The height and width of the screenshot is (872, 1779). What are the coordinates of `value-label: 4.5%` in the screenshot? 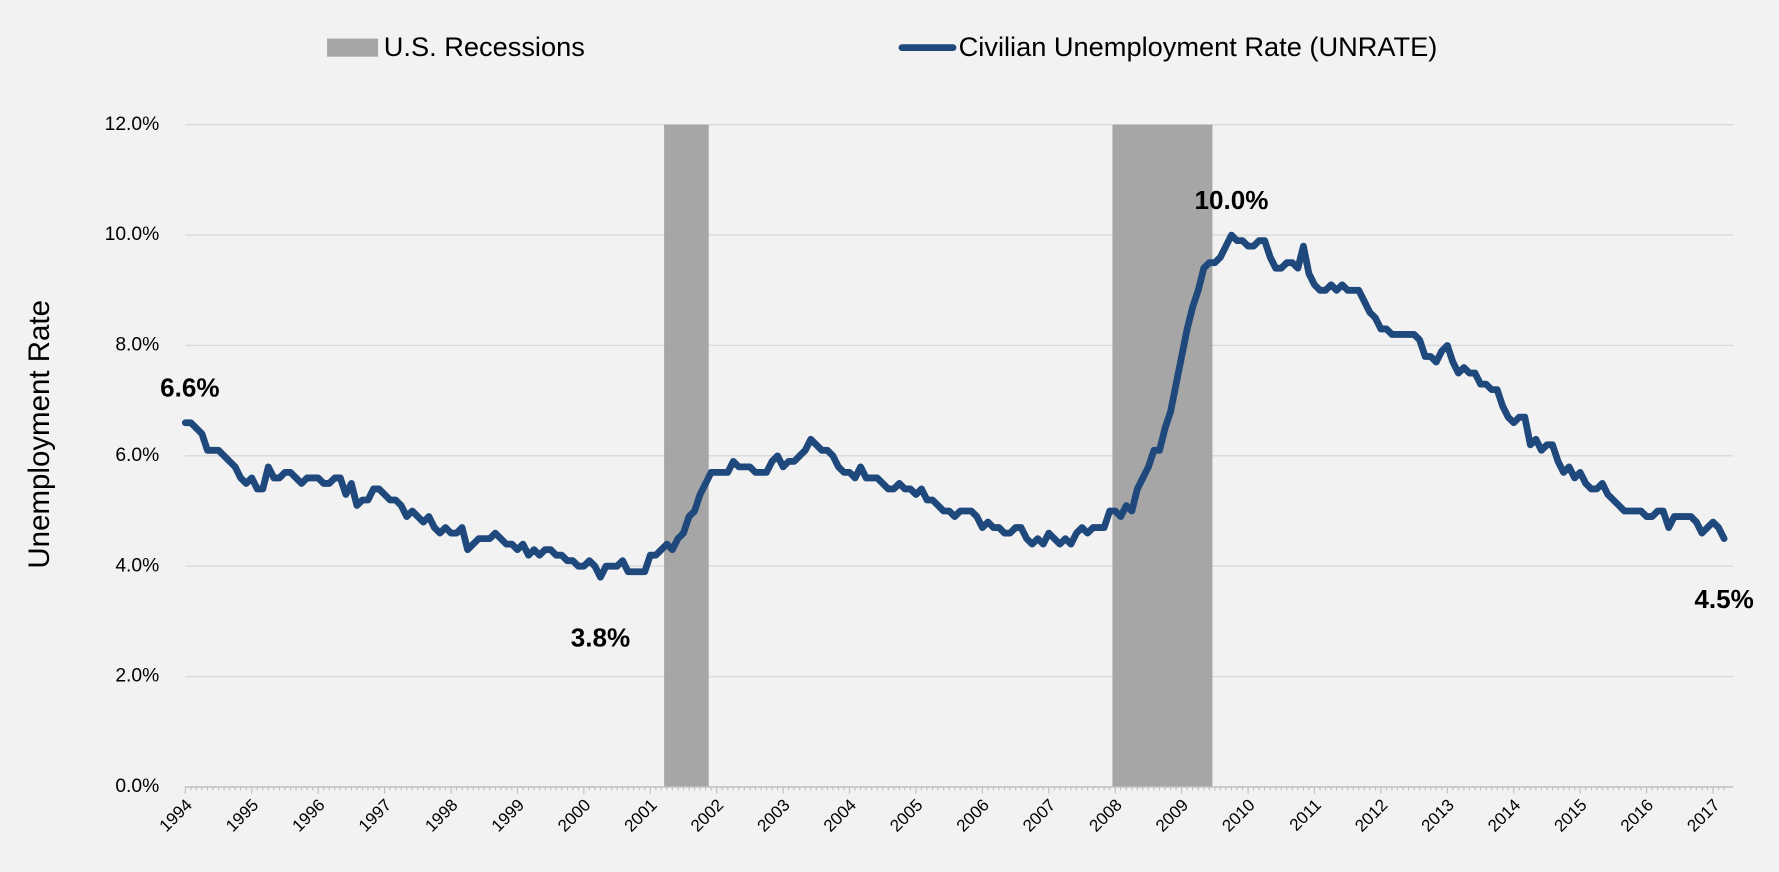 It's located at (1723, 599).